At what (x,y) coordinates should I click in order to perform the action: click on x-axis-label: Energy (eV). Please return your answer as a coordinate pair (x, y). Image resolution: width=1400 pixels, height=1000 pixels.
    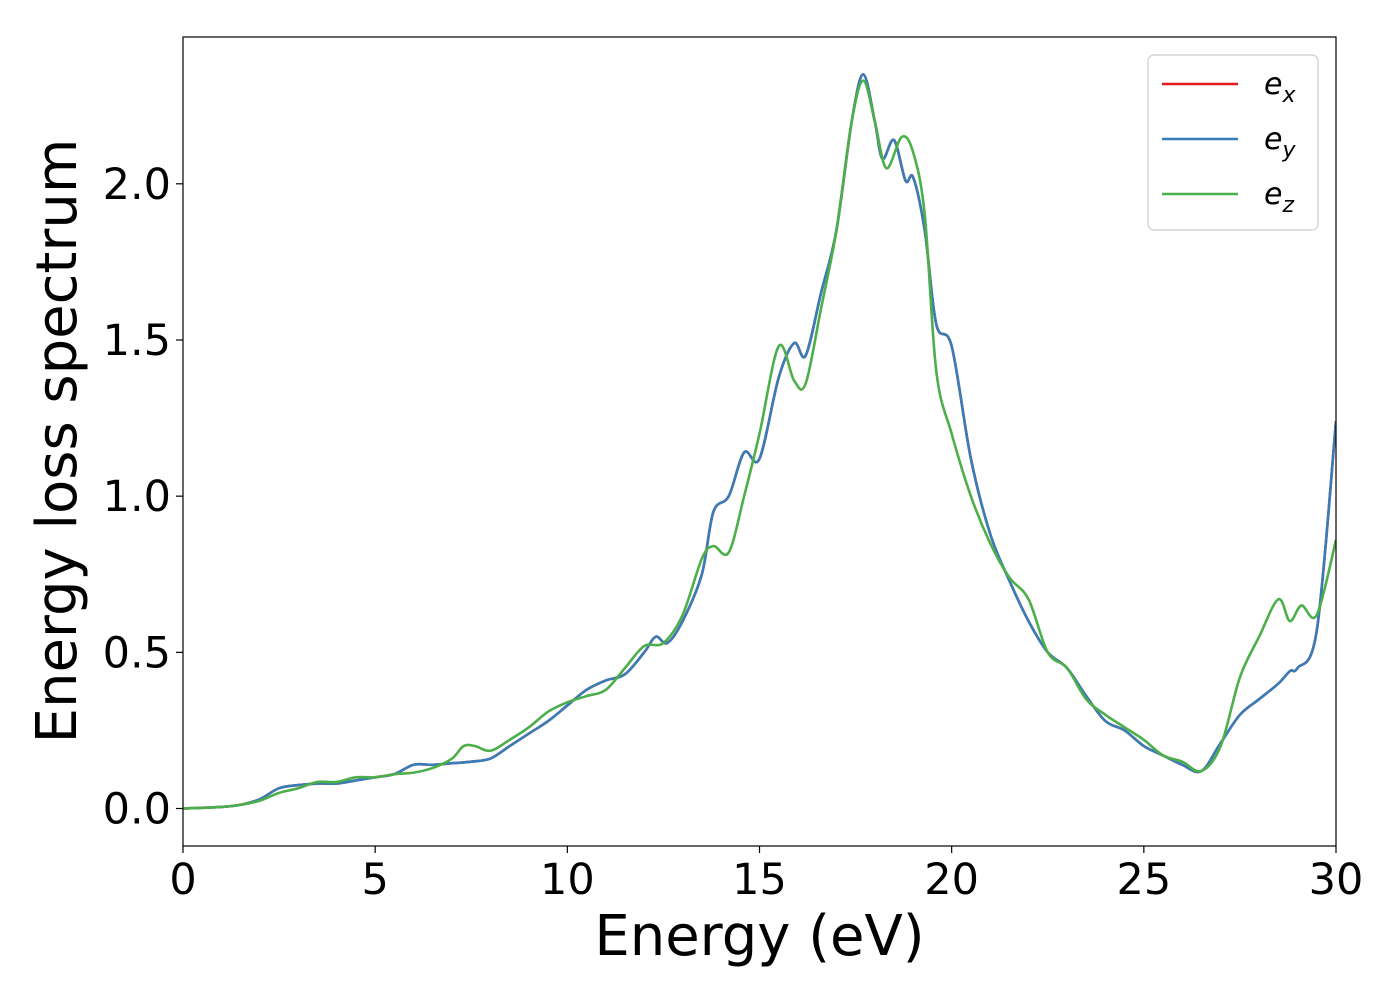
    Looking at the image, I should click on (759, 936).